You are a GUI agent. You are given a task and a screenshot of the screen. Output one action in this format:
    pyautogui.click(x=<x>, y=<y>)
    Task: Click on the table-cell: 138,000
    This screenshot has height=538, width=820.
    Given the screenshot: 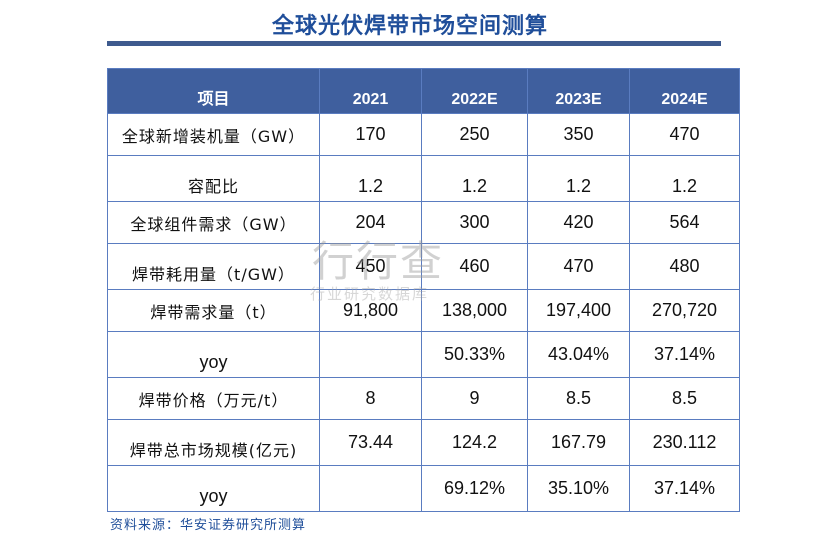 What is the action you would take?
    pyautogui.click(x=474, y=310)
    